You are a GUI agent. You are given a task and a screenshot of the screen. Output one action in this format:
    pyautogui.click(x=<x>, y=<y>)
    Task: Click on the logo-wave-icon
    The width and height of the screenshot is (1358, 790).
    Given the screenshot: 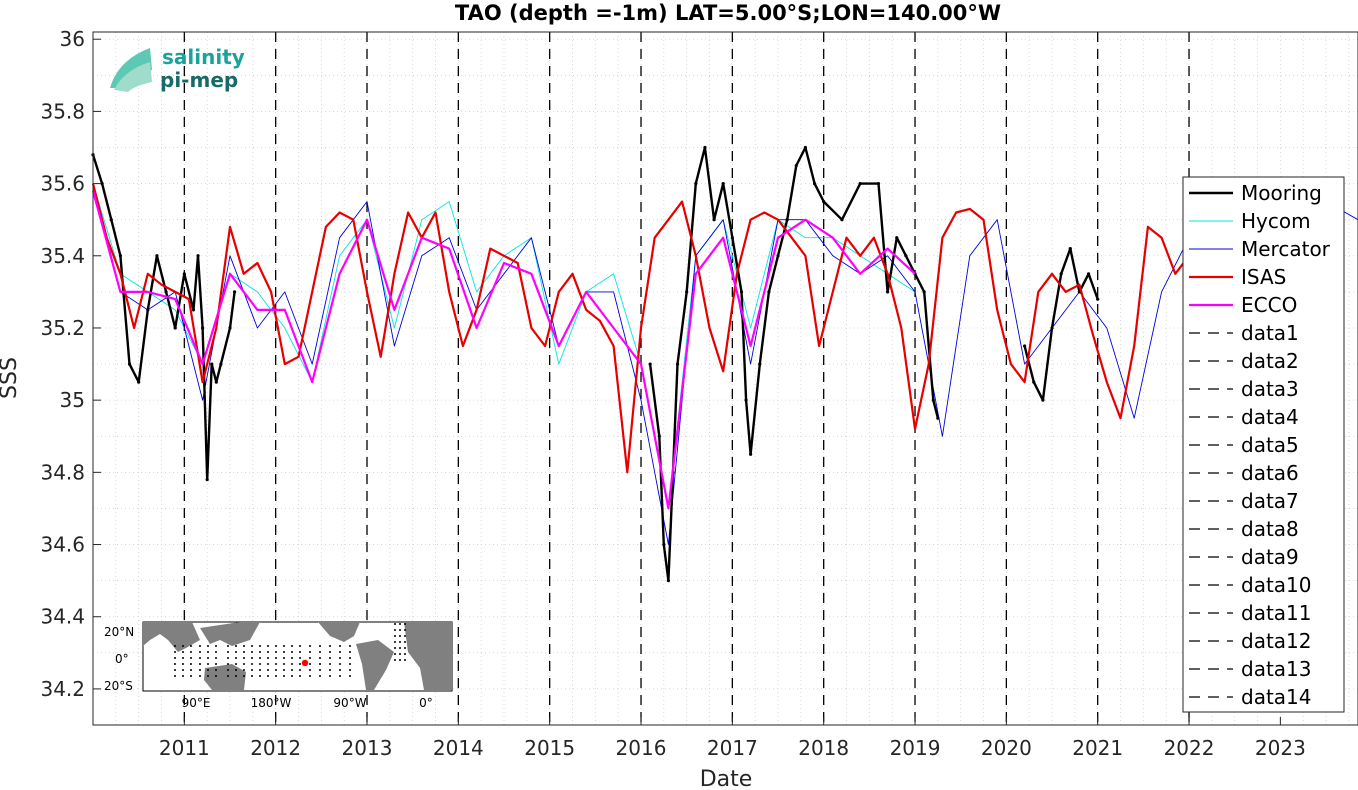 What is the action you would take?
    pyautogui.click(x=131, y=68)
    